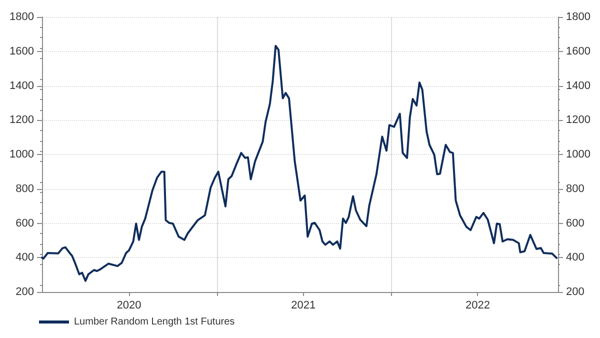  What do you see at coordinates (25, 258) in the screenshot?
I see `y-tick-label: 400` at bounding box center [25, 258].